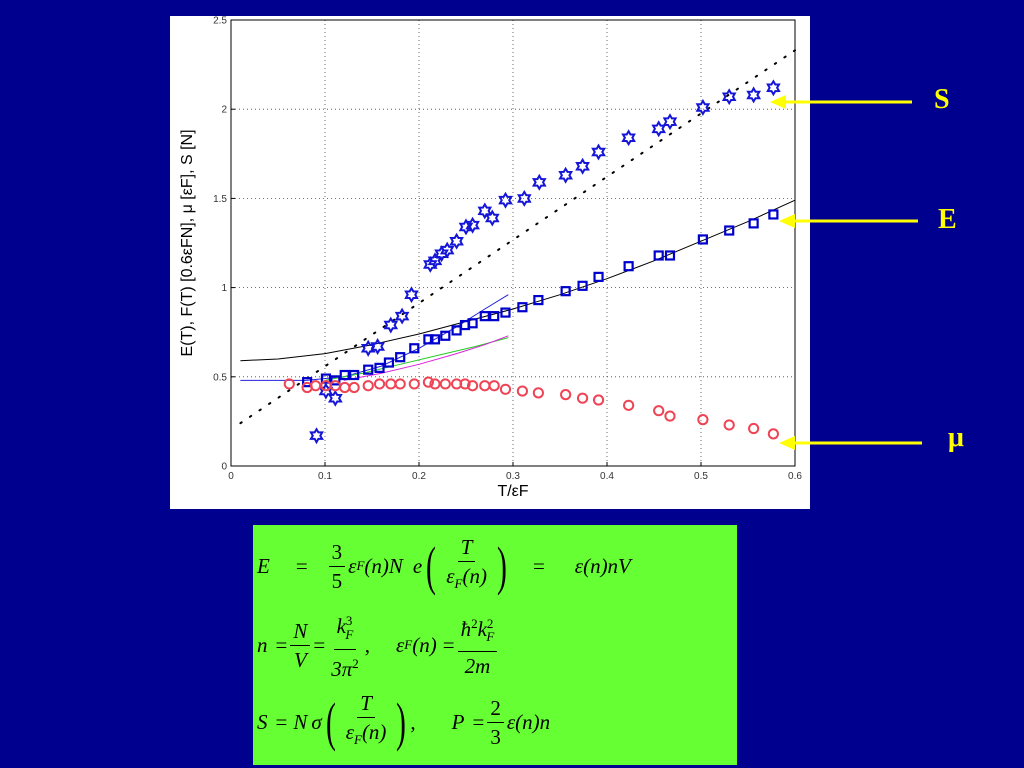 This screenshot has width=1024, height=768. I want to click on x-tick-label: 0.4, so click(607, 476).